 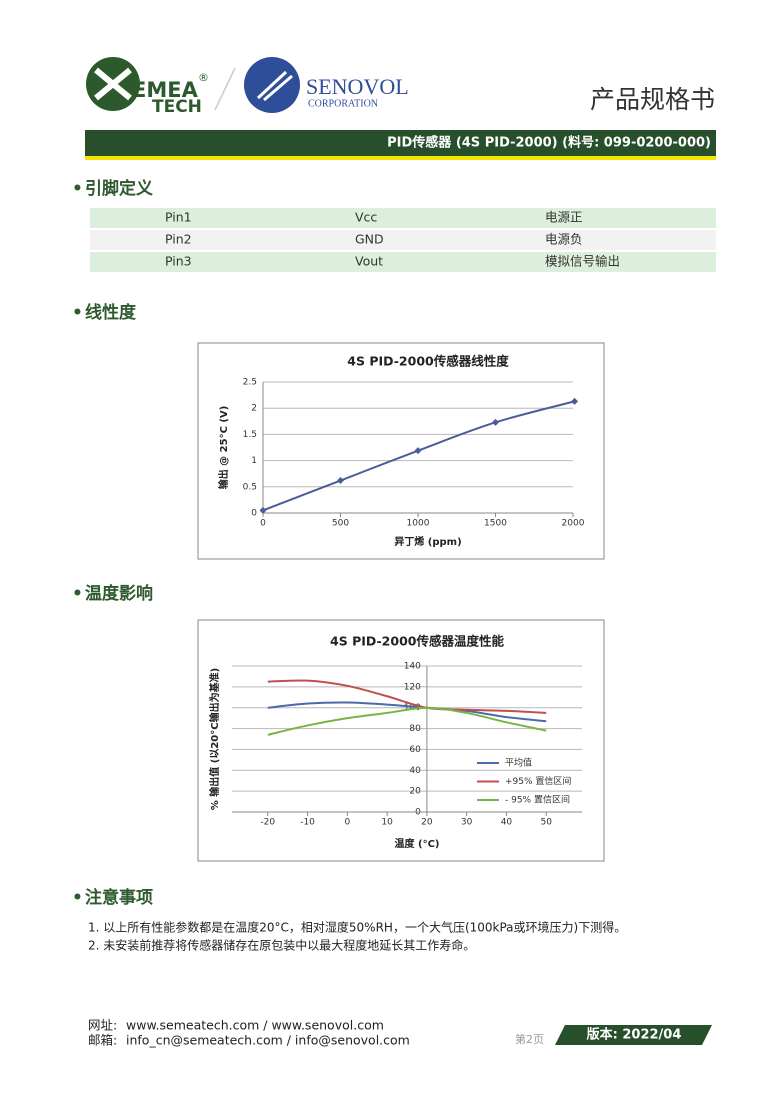 What do you see at coordinates (178, 261) in the screenshot?
I see `table-cell: Pin3` at bounding box center [178, 261].